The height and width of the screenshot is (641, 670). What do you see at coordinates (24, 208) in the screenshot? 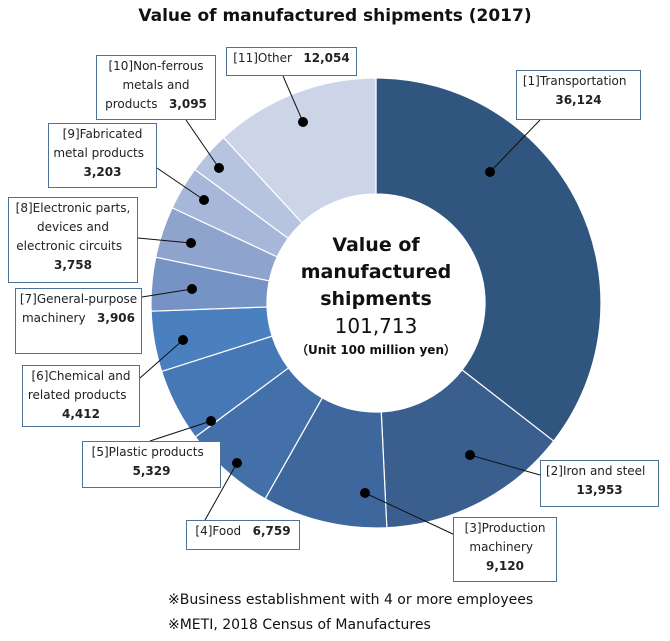
I see `label-name: [8]` at bounding box center [24, 208].